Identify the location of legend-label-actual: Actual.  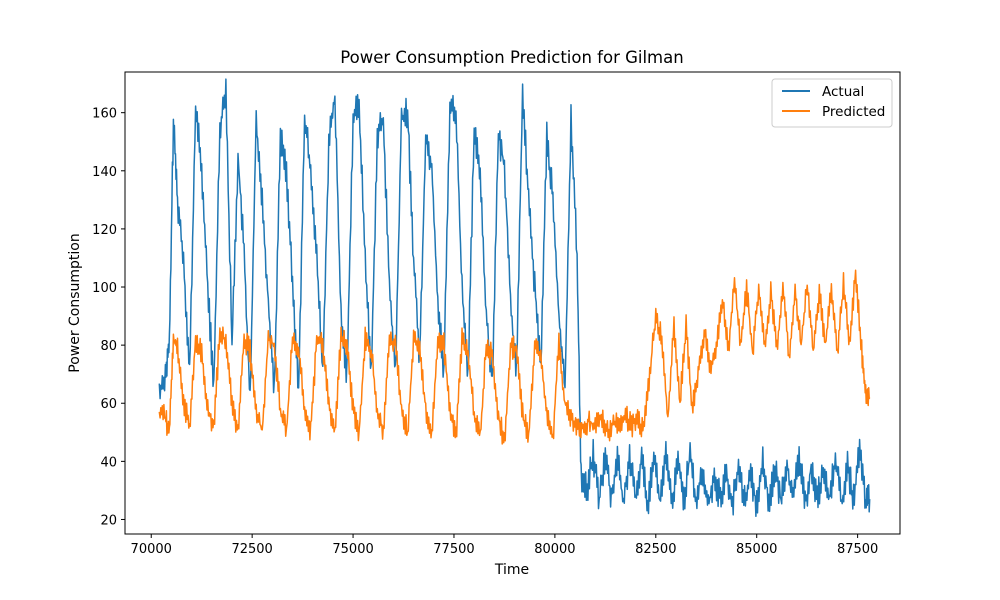
(843, 92).